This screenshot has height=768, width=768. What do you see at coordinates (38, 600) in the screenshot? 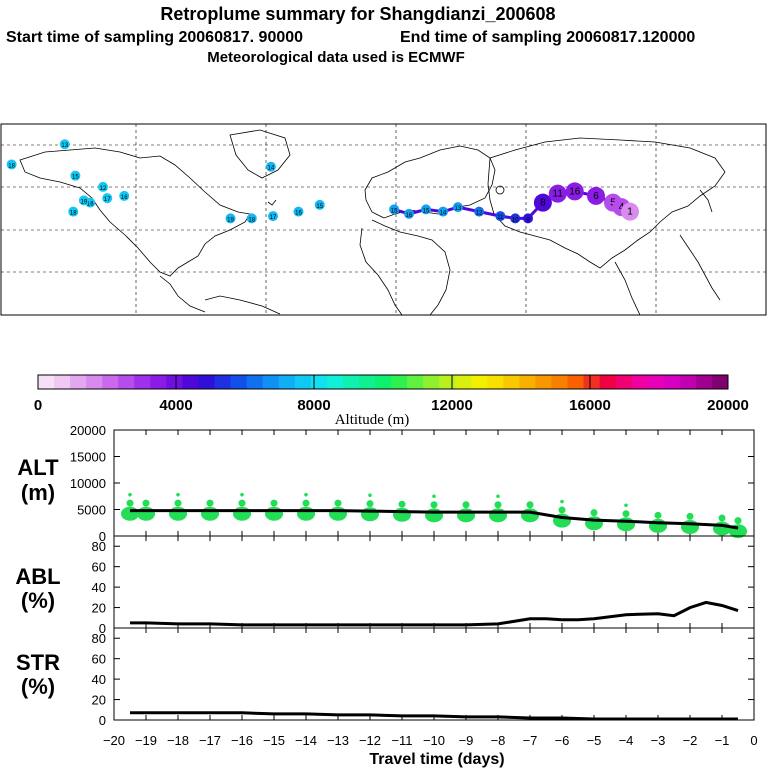
I see `abl-unit-label: (%)` at bounding box center [38, 600].